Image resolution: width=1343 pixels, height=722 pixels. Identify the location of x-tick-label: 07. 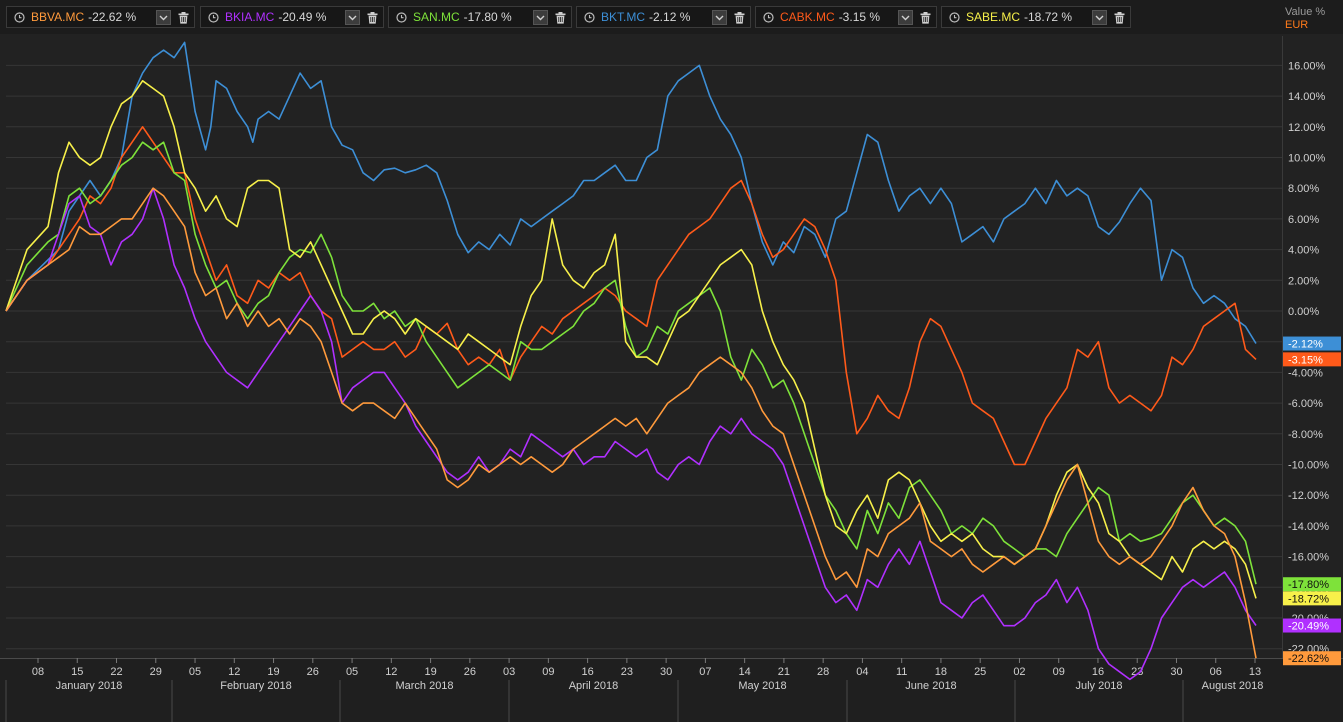
(705, 672).